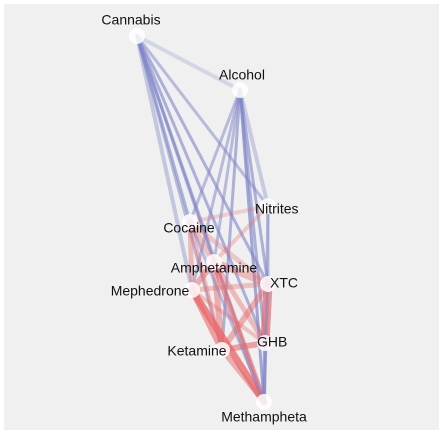 The image size is (443, 434). Describe the element at coordinates (196, 351) in the screenshot. I see `node-label: Ketamine` at that location.